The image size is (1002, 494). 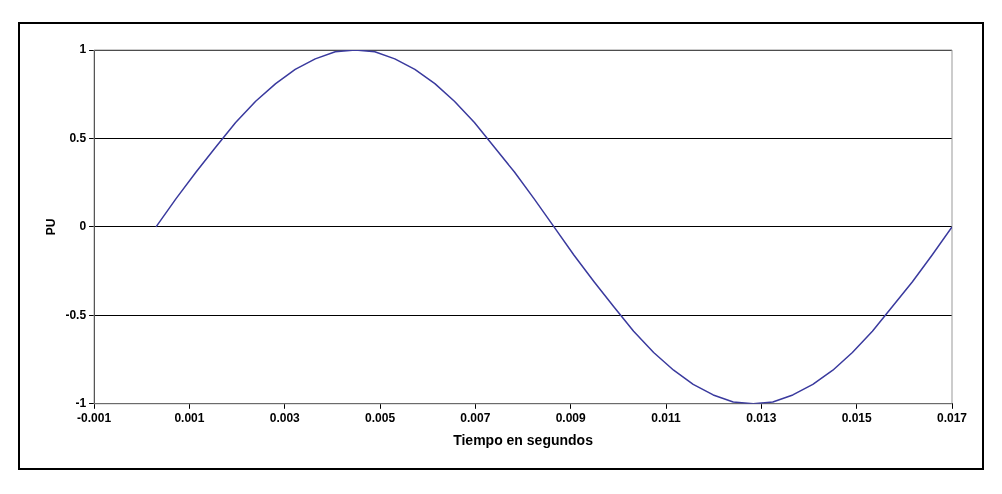 What do you see at coordinates (666, 418) in the screenshot?
I see `x-tick-label: 0.011` at bounding box center [666, 418].